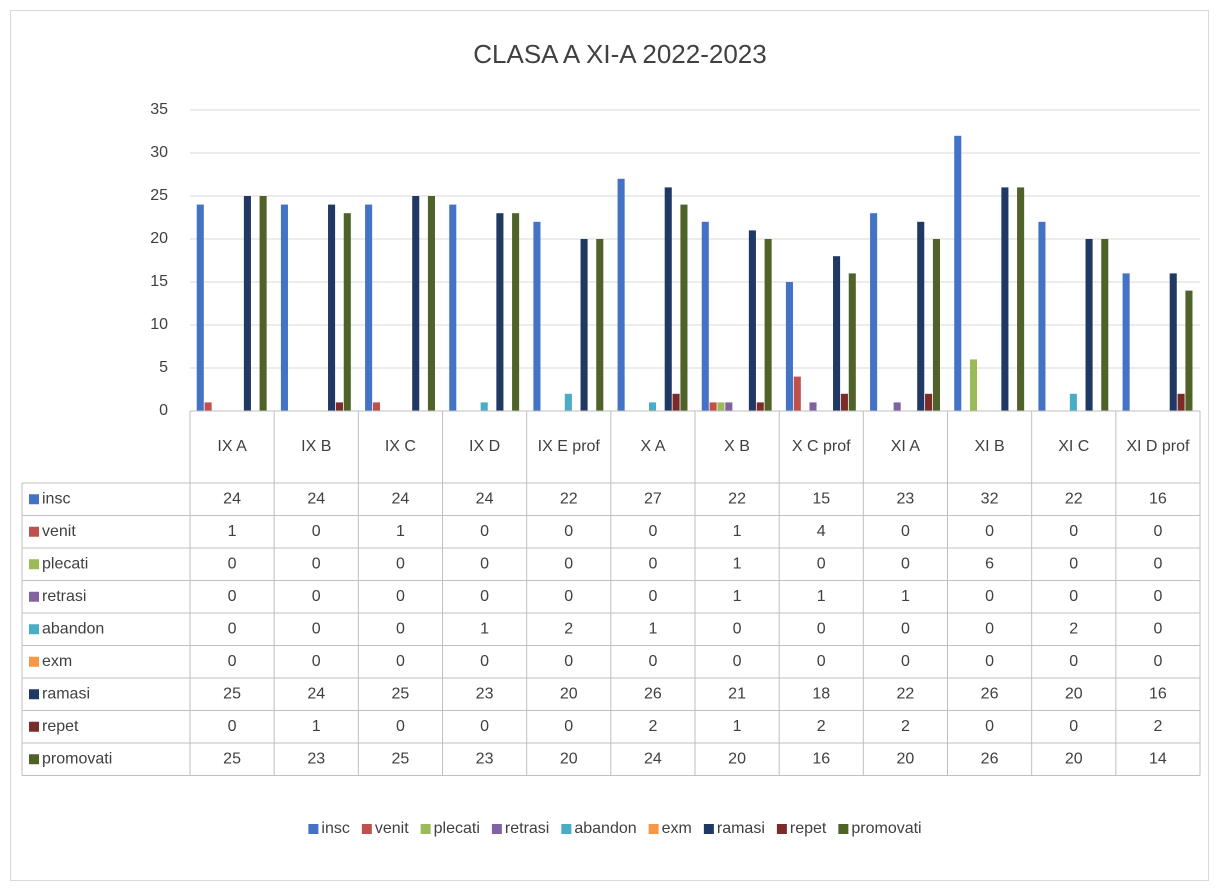 This screenshot has height=896, width=1219. I want to click on legend-label: ramasi, so click(741, 828).